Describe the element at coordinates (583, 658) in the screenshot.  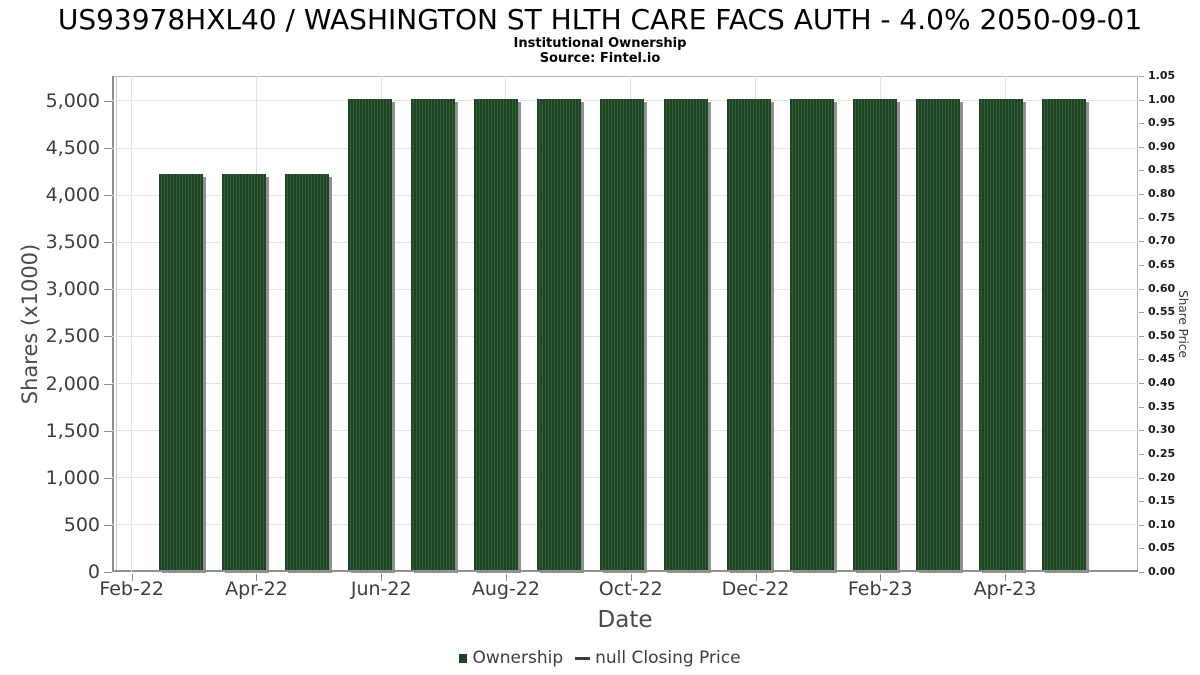
I see `legend-line-marker-icon` at that location.